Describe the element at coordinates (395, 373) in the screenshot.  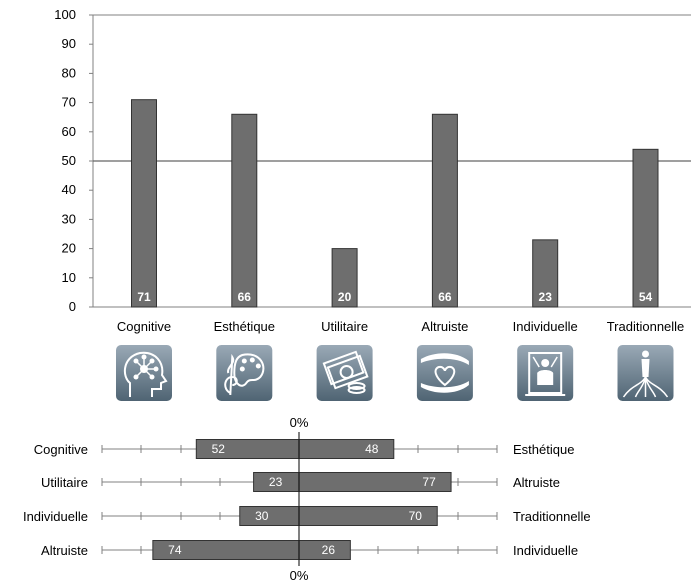
I see `category-icons-row` at that location.